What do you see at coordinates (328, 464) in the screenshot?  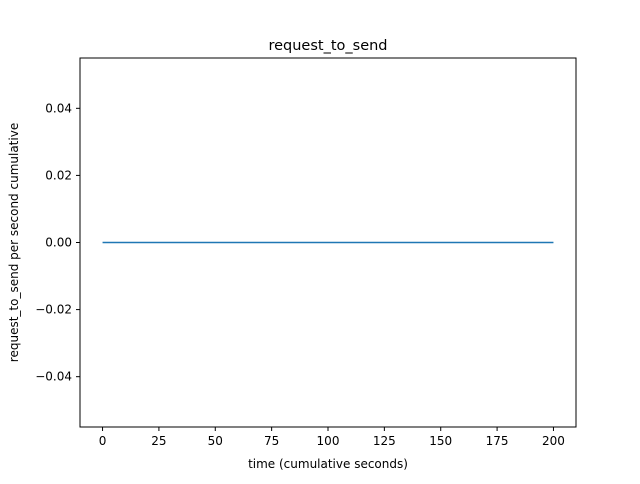 I see `x-axis-label: time (cumulative seconds)` at bounding box center [328, 464].